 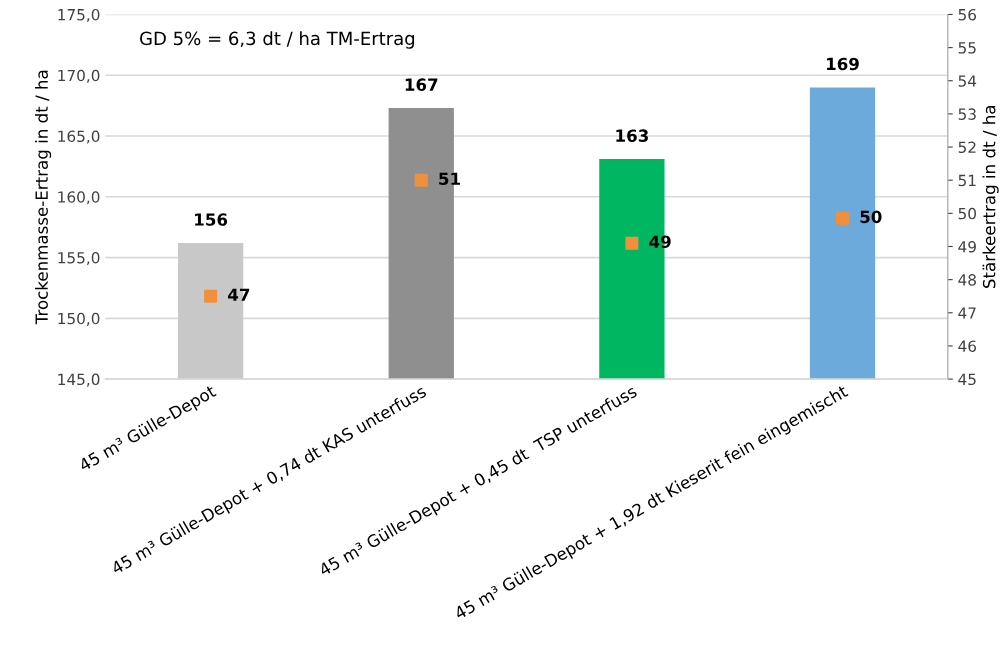 I want to click on data-label: 156, so click(x=211, y=219).